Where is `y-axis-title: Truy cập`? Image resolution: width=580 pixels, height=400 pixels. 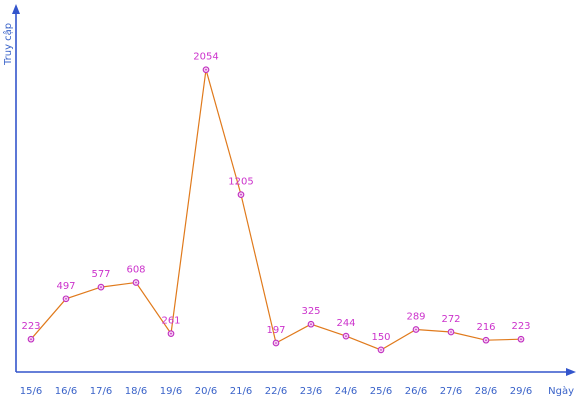 y-axis-title: Truy cập is located at coordinates (8, 44).